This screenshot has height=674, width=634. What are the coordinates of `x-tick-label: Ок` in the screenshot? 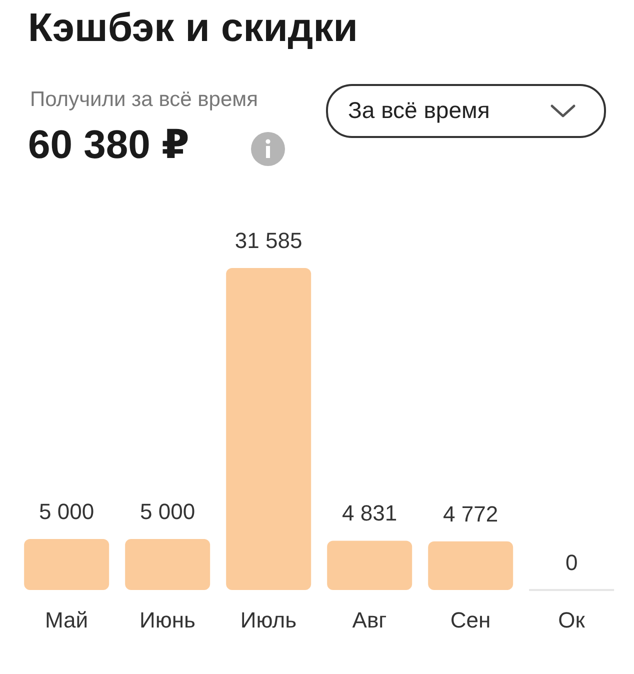 It's located at (572, 620).